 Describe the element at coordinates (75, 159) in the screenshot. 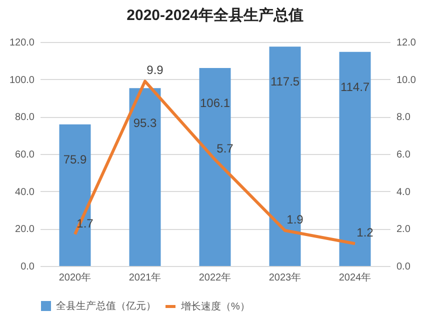

I see `data-label: 75.9` at that location.